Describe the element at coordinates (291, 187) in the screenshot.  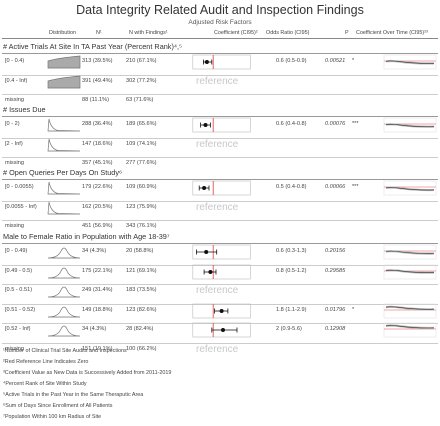
I see `odds-ratio-value: 0.5 (0.4-0.8)` at that location.